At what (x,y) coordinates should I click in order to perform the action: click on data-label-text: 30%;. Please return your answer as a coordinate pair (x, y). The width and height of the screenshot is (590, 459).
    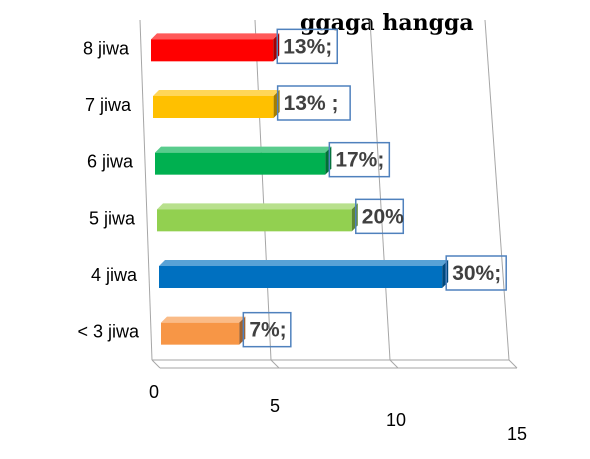
    Looking at the image, I should click on (476, 273).